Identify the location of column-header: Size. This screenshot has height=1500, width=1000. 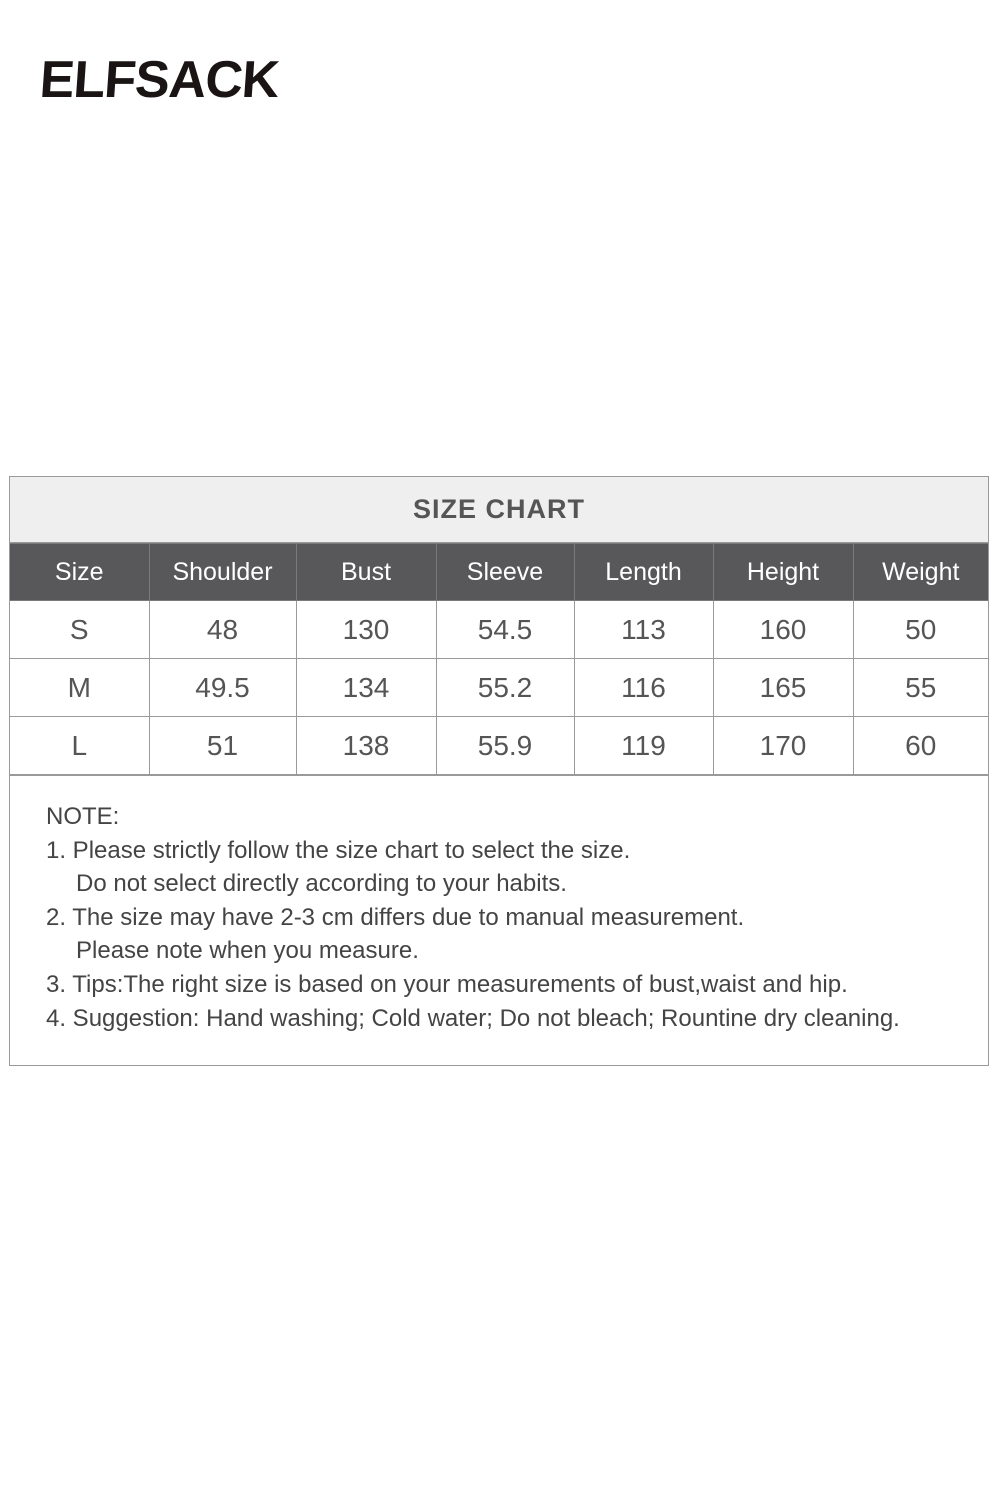
(80, 572).